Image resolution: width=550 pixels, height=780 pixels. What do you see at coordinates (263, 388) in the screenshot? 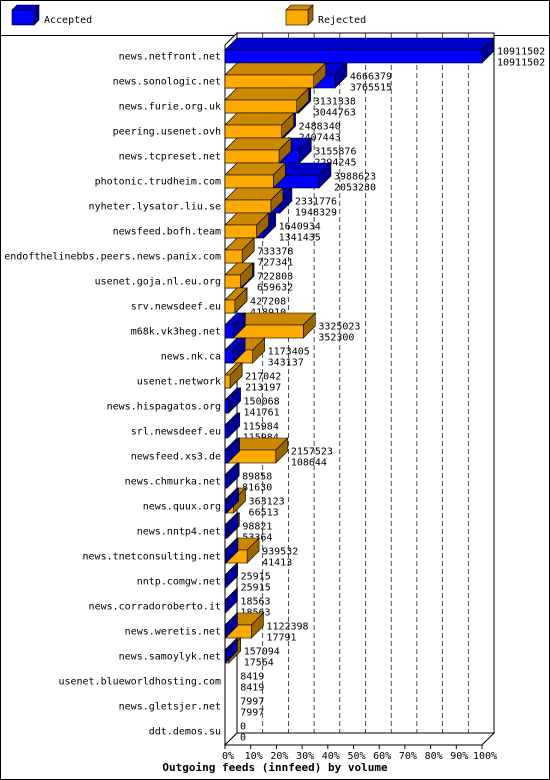
I see `value-label-bottom: 213197` at bounding box center [263, 388].